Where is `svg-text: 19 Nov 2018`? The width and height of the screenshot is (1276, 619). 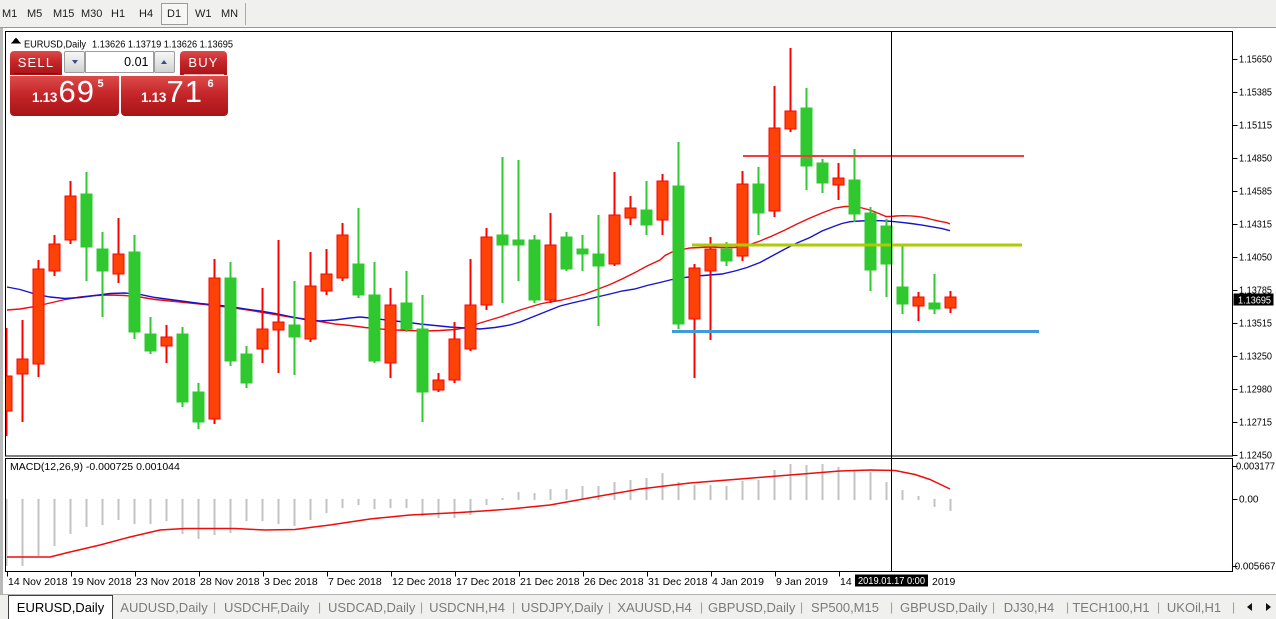
svg-text: 19 Nov 2018 is located at coordinates (102, 582).